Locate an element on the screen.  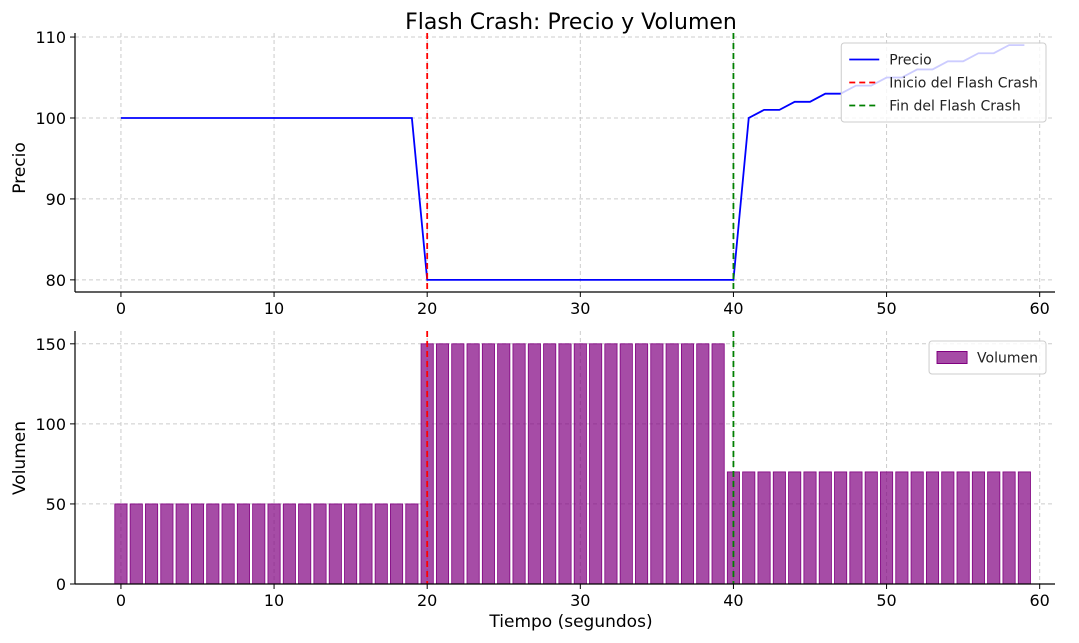
volume-legend-box is located at coordinates (987, 357).